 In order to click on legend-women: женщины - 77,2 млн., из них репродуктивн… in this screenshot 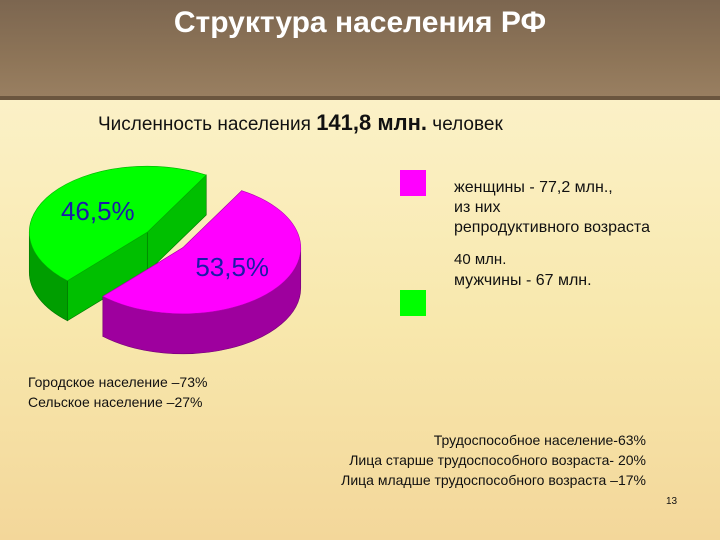, I will do `click(552, 208)`.